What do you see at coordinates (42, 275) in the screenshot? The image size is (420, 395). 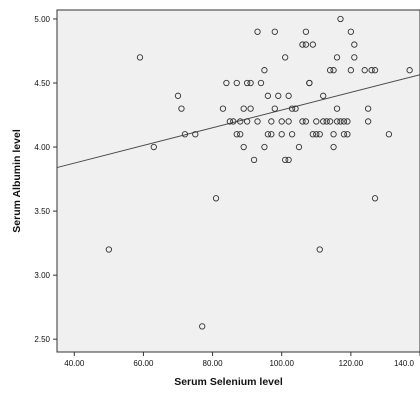 I see `y-tick-label: 3.00` at bounding box center [42, 275].